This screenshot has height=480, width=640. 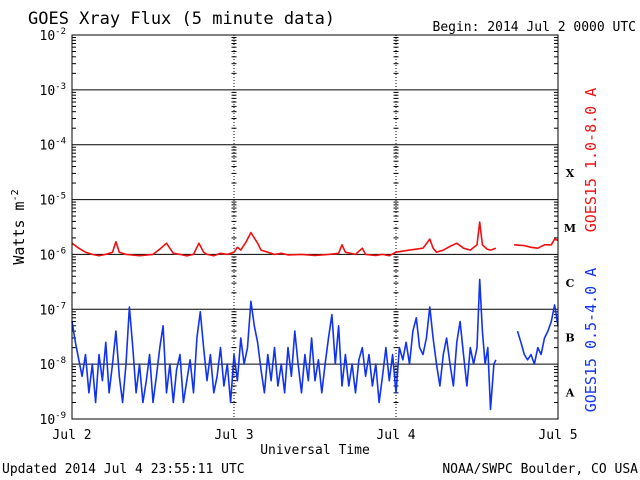 What do you see at coordinates (60, 197) in the screenshot?
I see `y-tick-exponent: -5` at bounding box center [60, 197].